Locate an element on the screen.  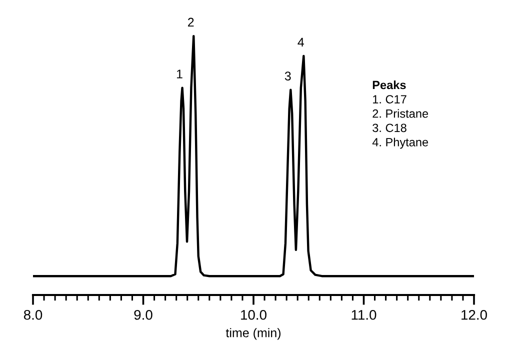
x-tick-label: 10.0 is located at coordinates (253, 315).